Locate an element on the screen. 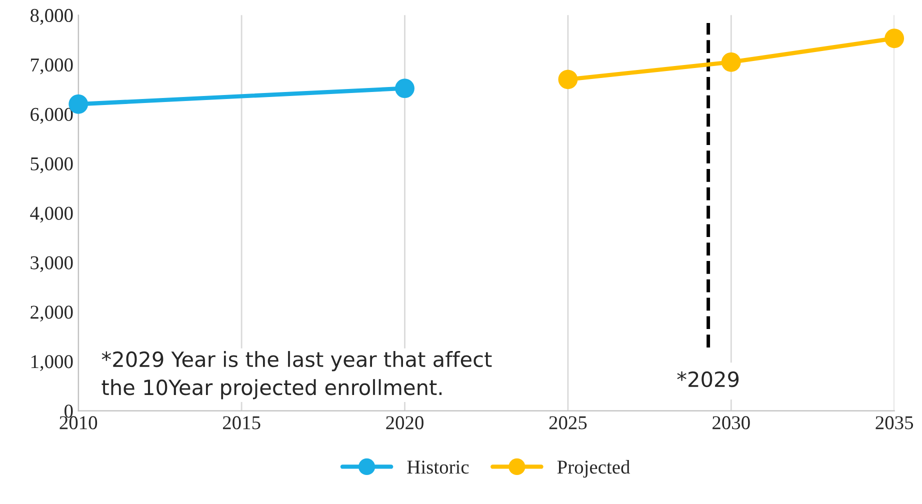 The image size is (922, 504). y-tick-label: 3,000 is located at coordinates (51, 264).